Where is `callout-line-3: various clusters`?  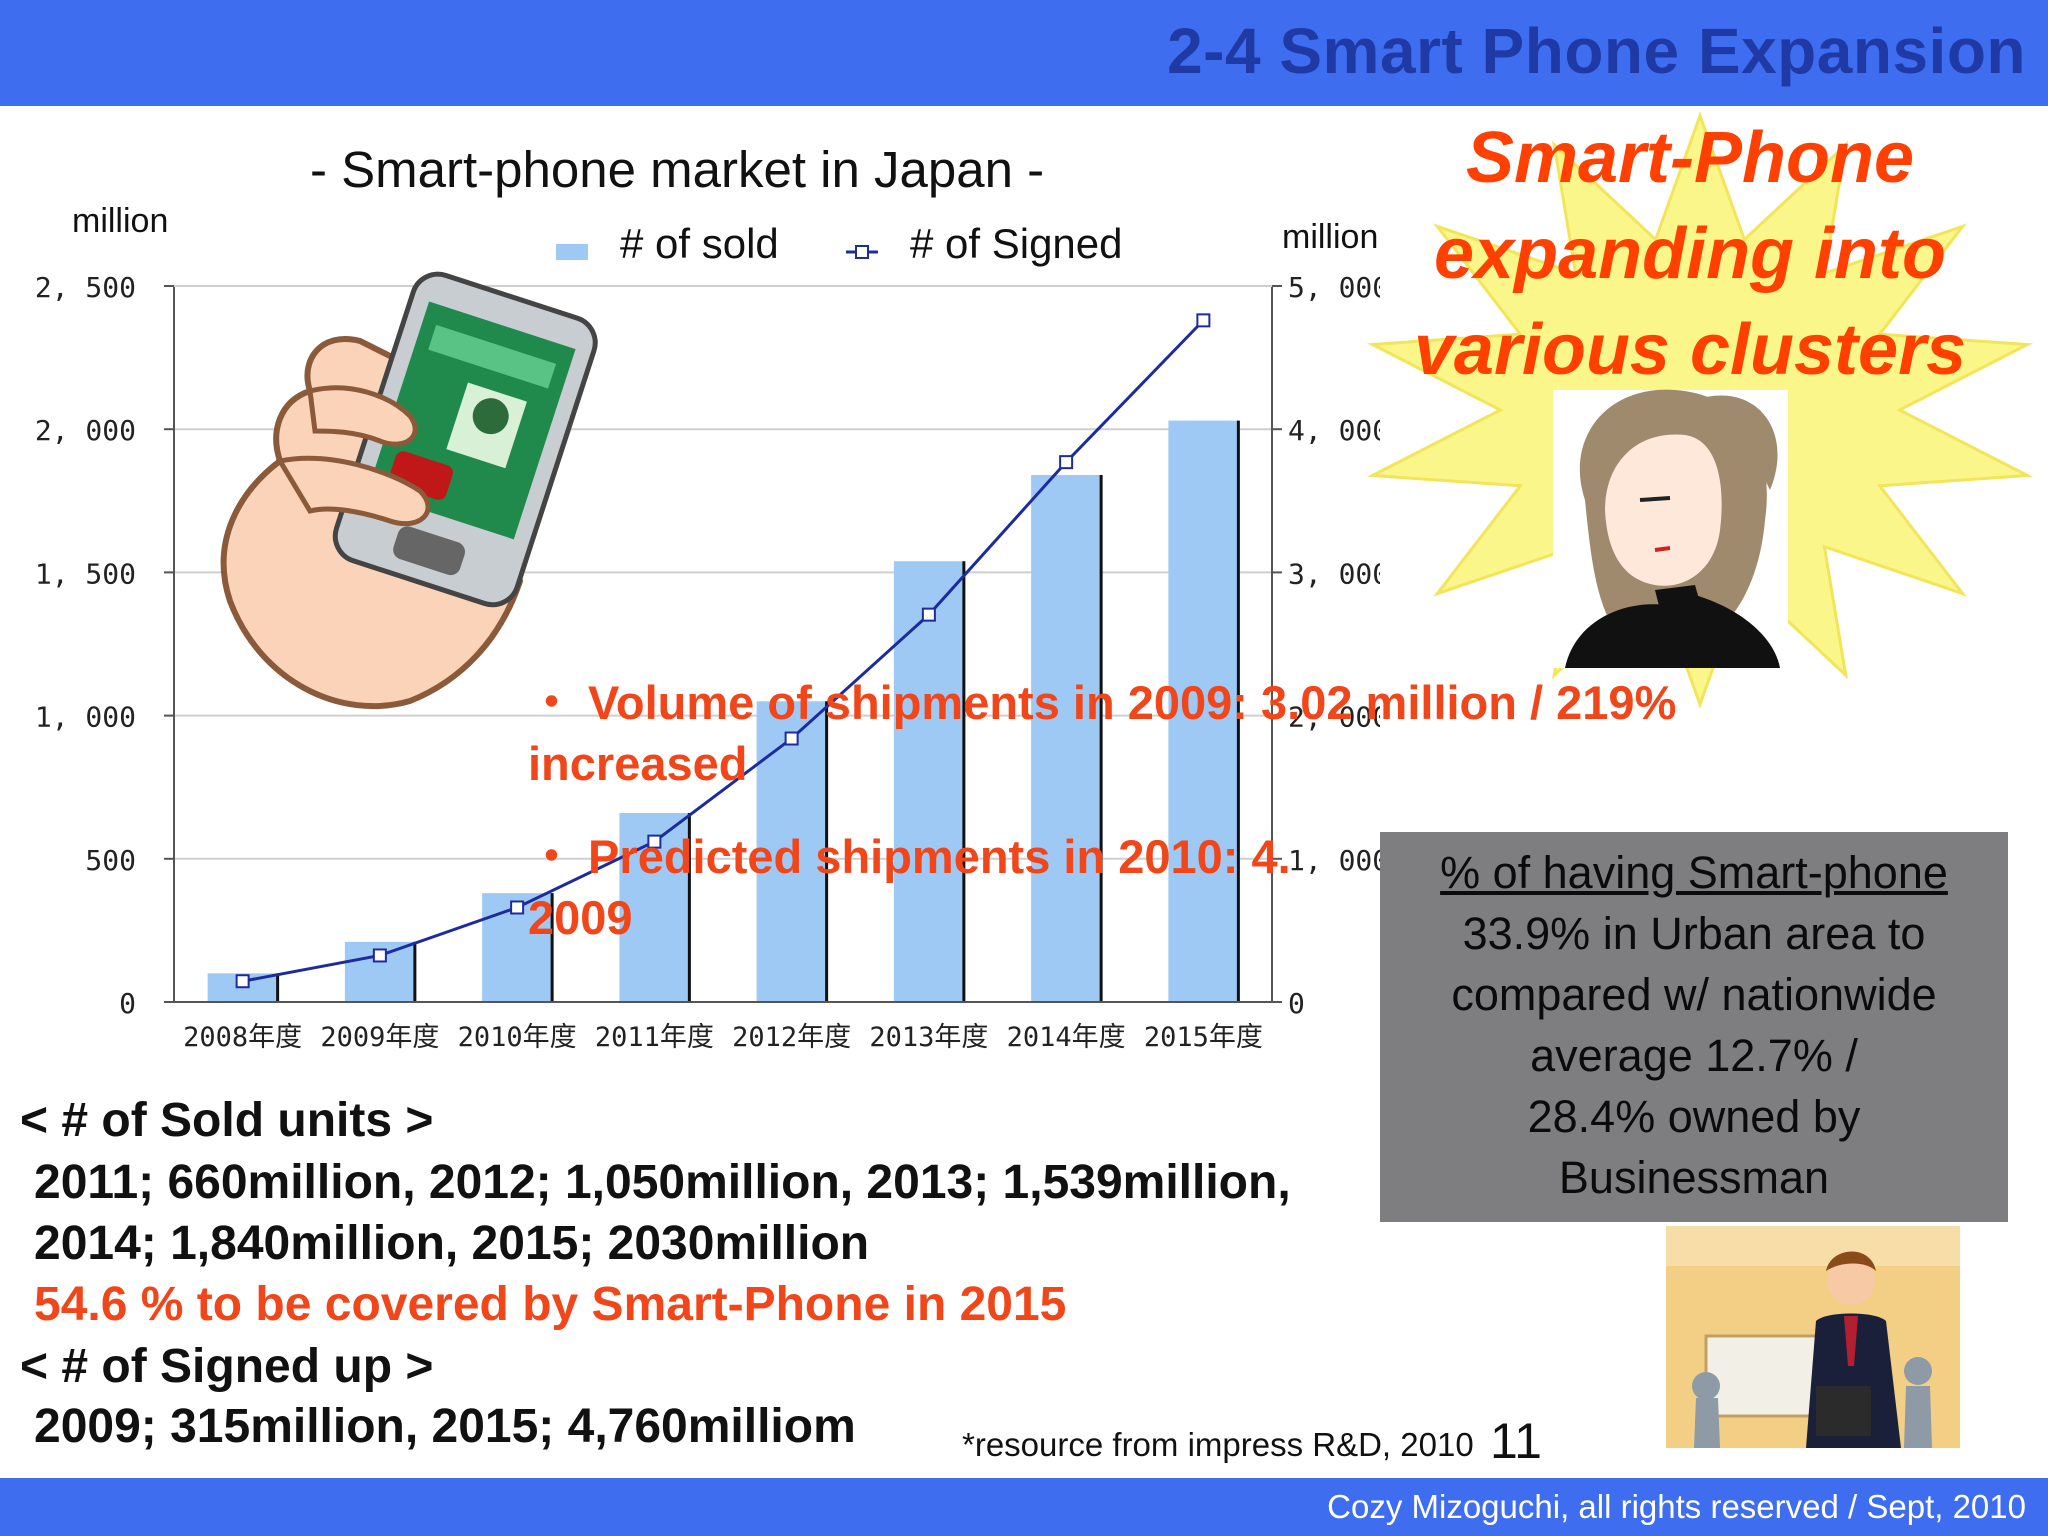 callout-line-3: various clusters is located at coordinates (1690, 350).